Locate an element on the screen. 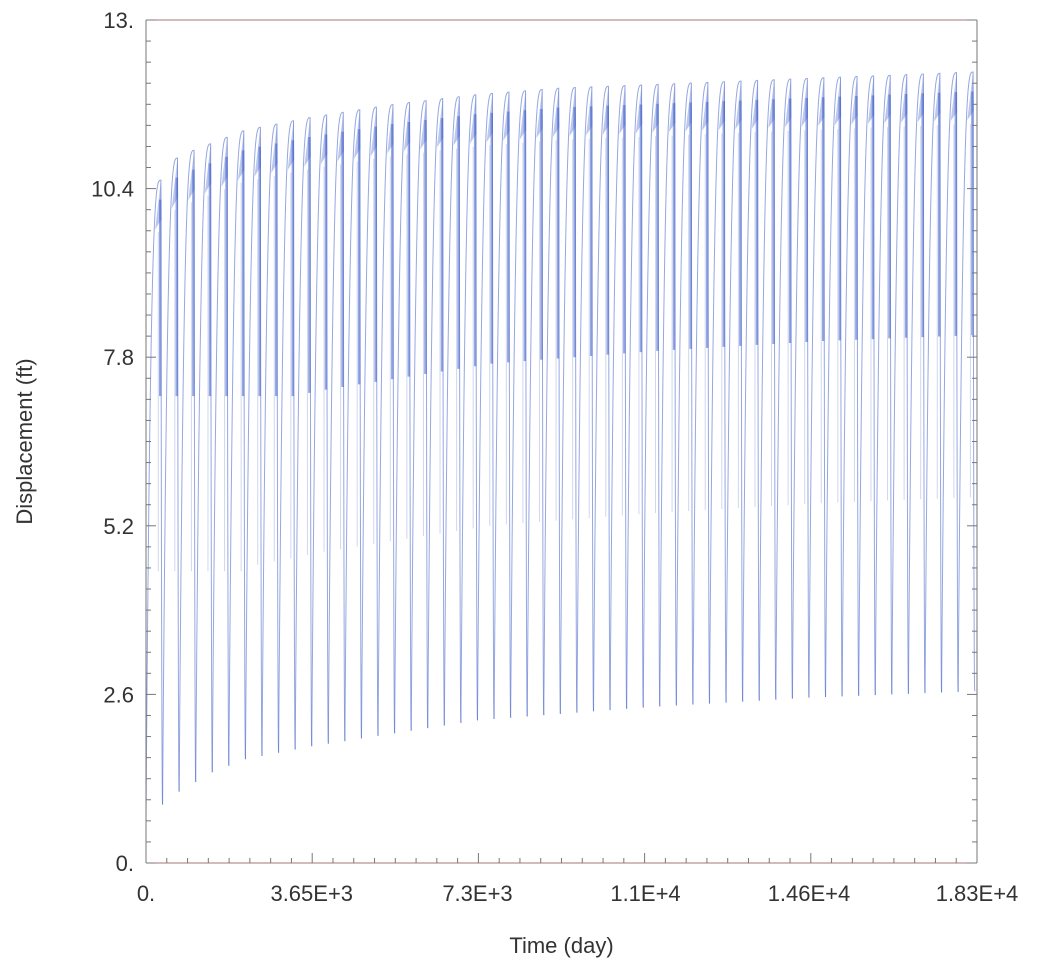  x-tick-label: 1.83E+4 is located at coordinates (977, 893).